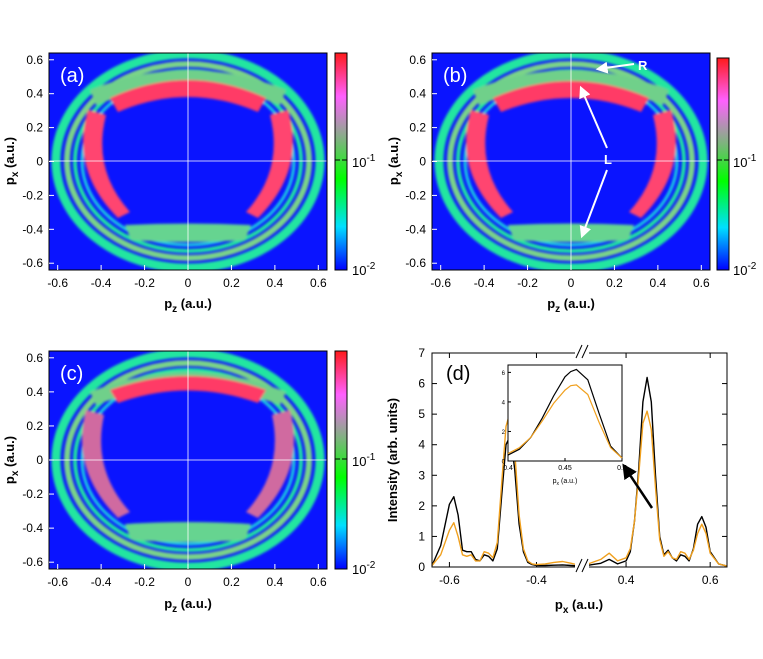 The width and height of the screenshot is (763, 659). Describe the element at coordinates (421, 384) in the screenshot. I see `y-tick-label: 6` at that location.